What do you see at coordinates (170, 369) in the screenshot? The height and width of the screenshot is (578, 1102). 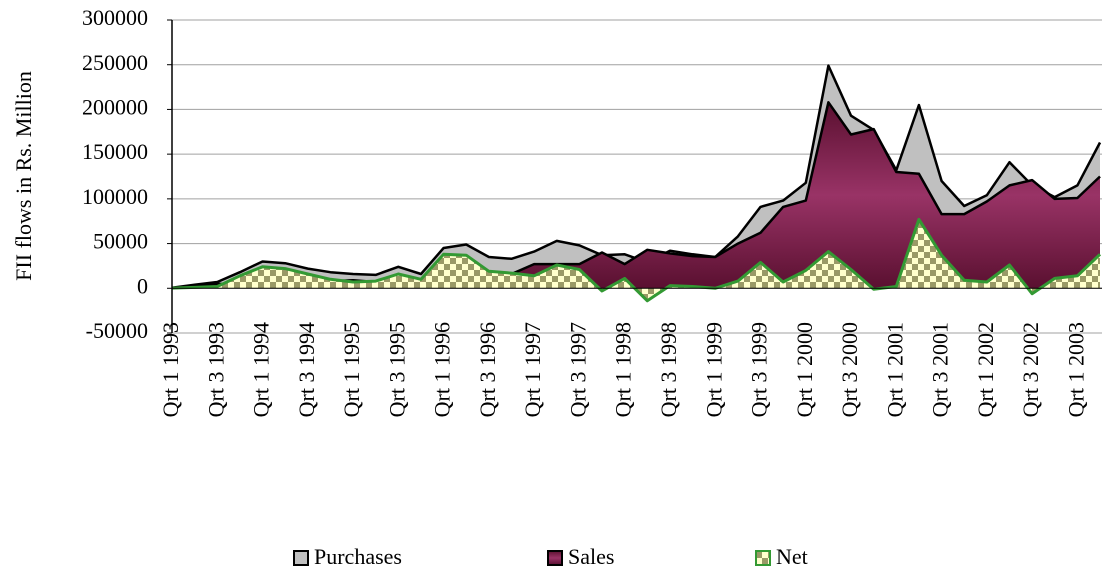 I see `x-tick-label: Qrt 1 1993` at bounding box center [170, 369].